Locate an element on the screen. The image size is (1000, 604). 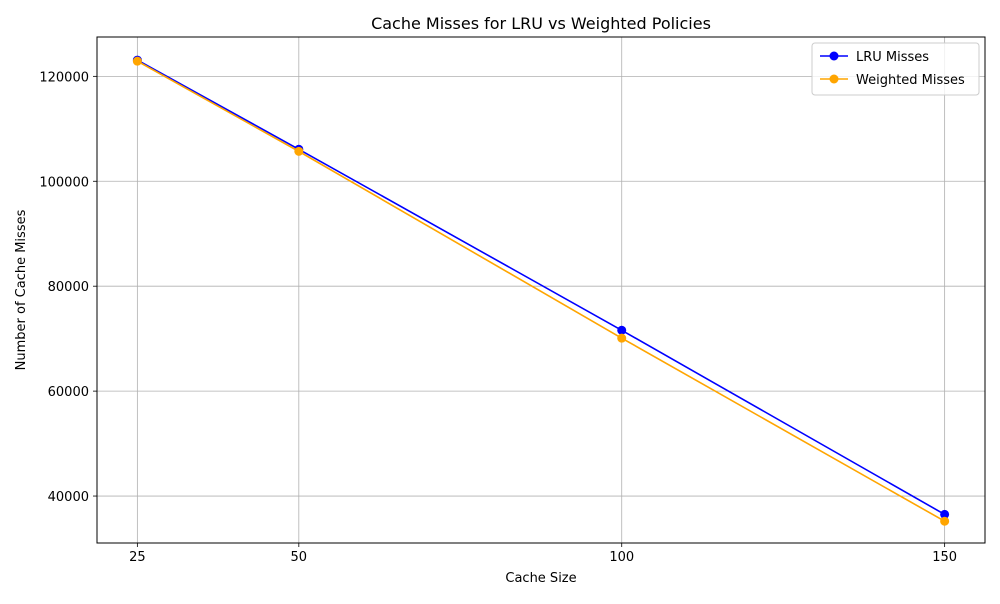
legend-box is located at coordinates (895, 69).